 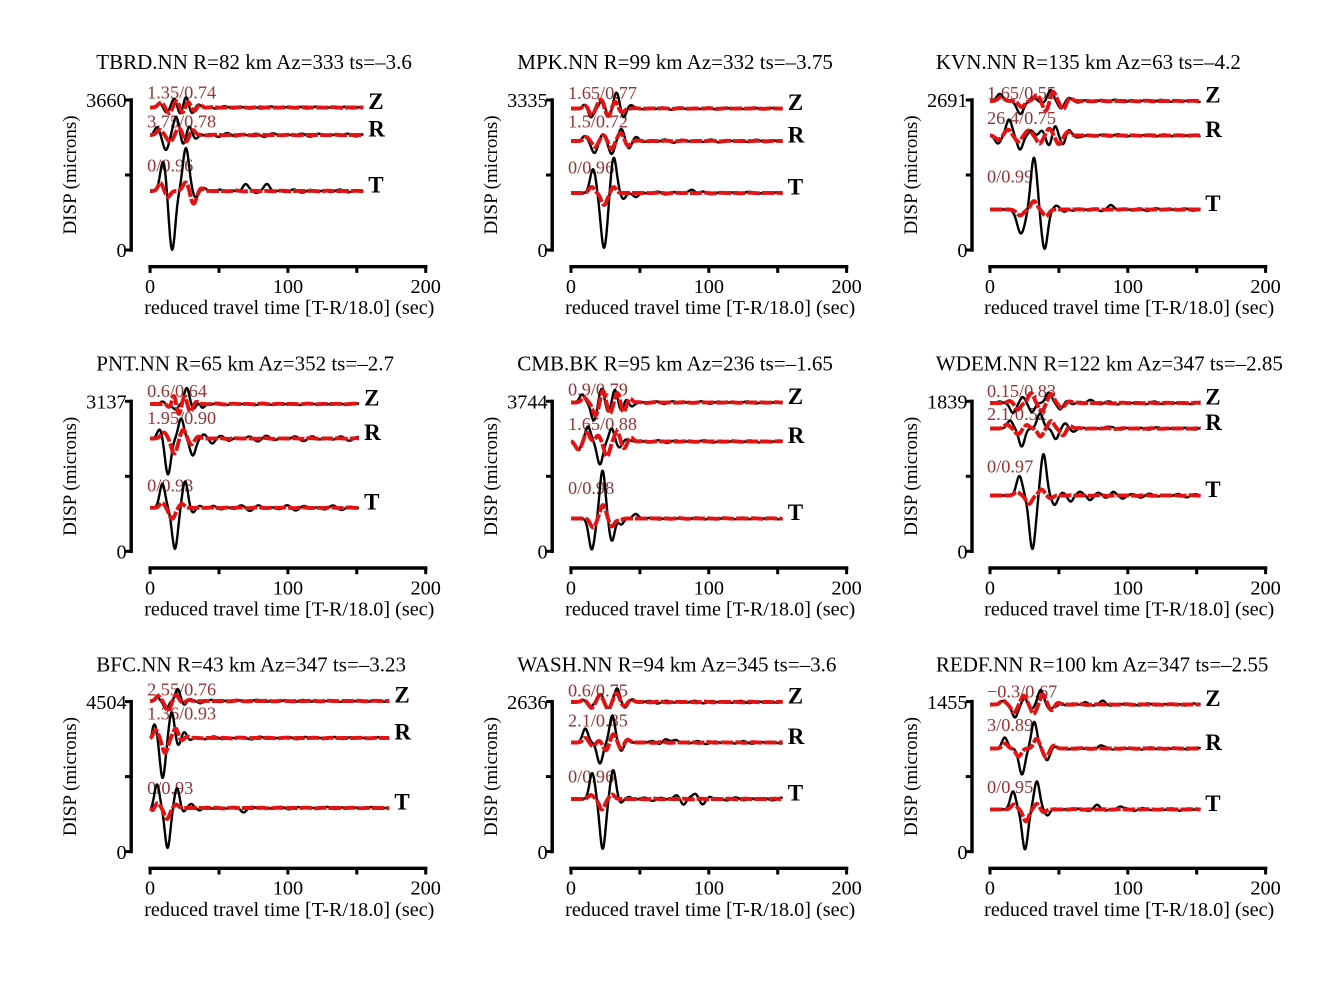 What do you see at coordinates (254, 62) in the screenshot?
I see `svg-text: TBRD.NN R=82 km Az=333 ts=–3.6` at bounding box center [254, 62].